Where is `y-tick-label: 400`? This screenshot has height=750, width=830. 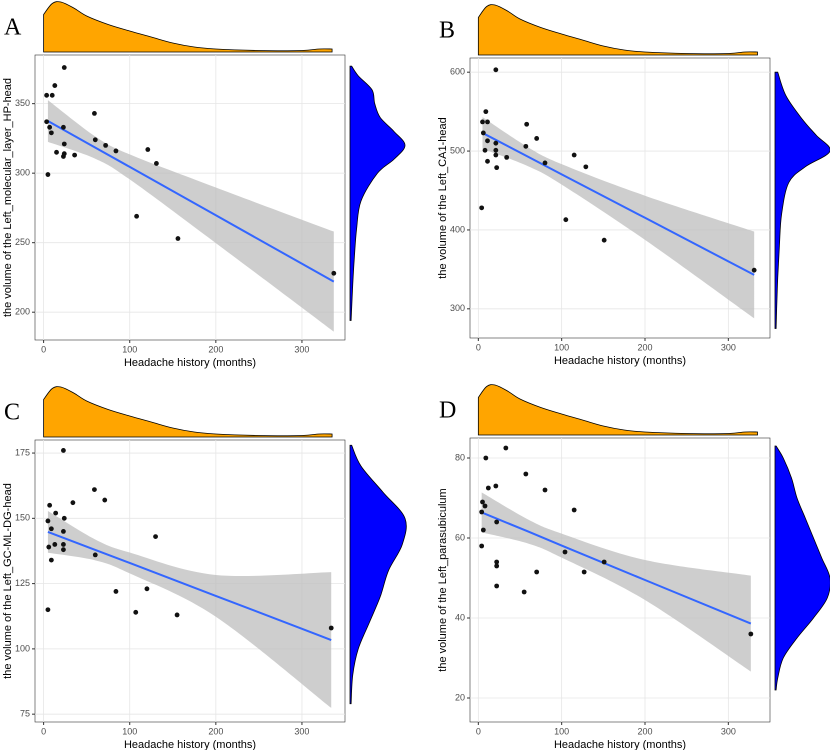
y-tick-label: 400 is located at coordinates (457, 229).